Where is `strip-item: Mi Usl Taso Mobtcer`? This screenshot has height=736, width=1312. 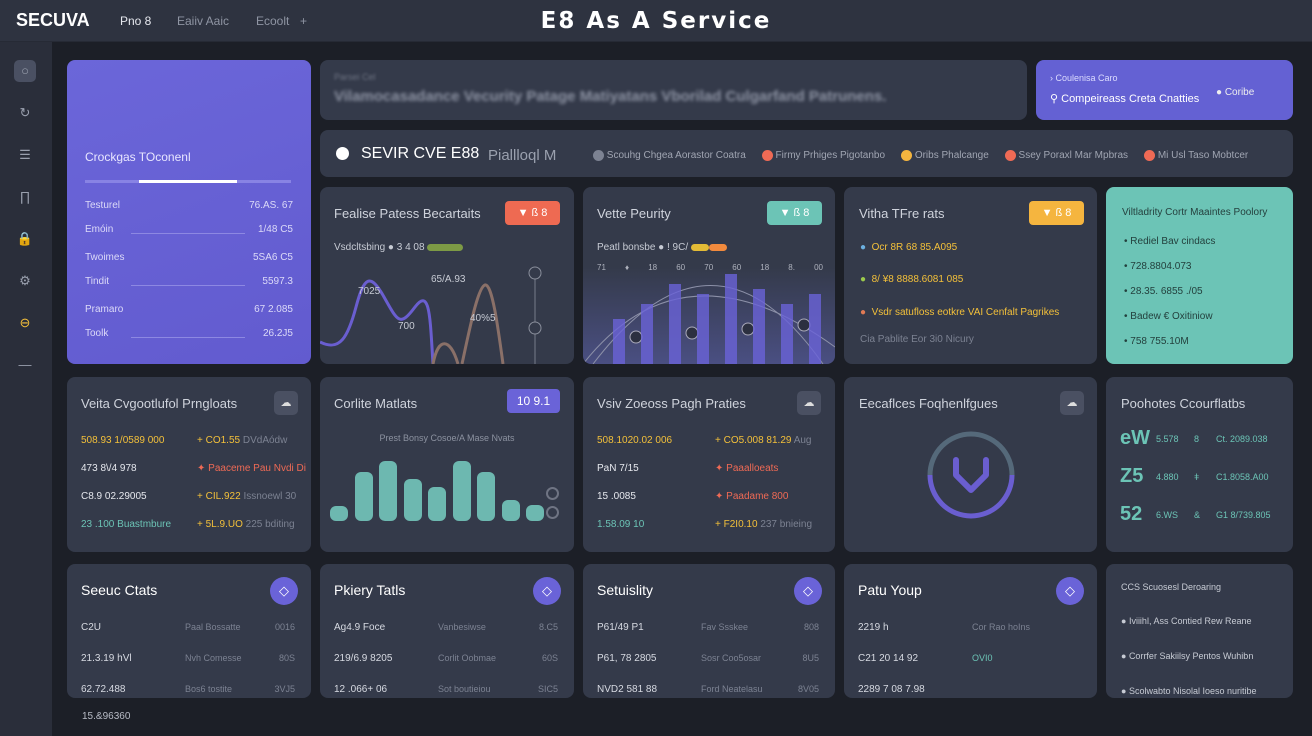
strip-item: Mi Usl Taso Mobtcer is located at coordinates (1196, 155).